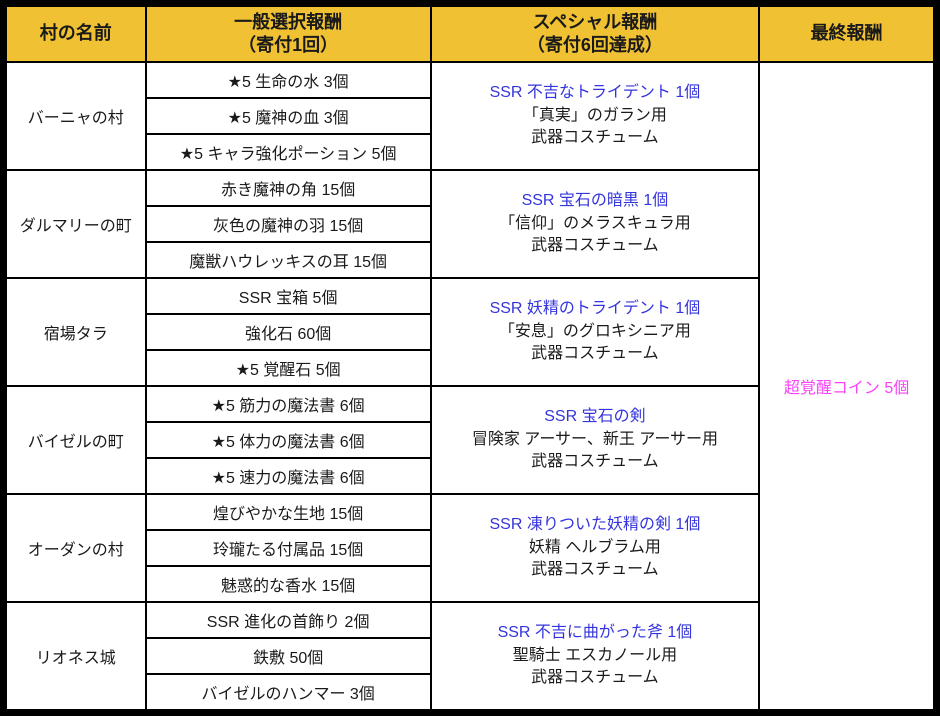 The height and width of the screenshot is (716, 940). What do you see at coordinates (288, 656) in the screenshot?
I see `item-cell: 鉄敷 50個` at bounding box center [288, 656].